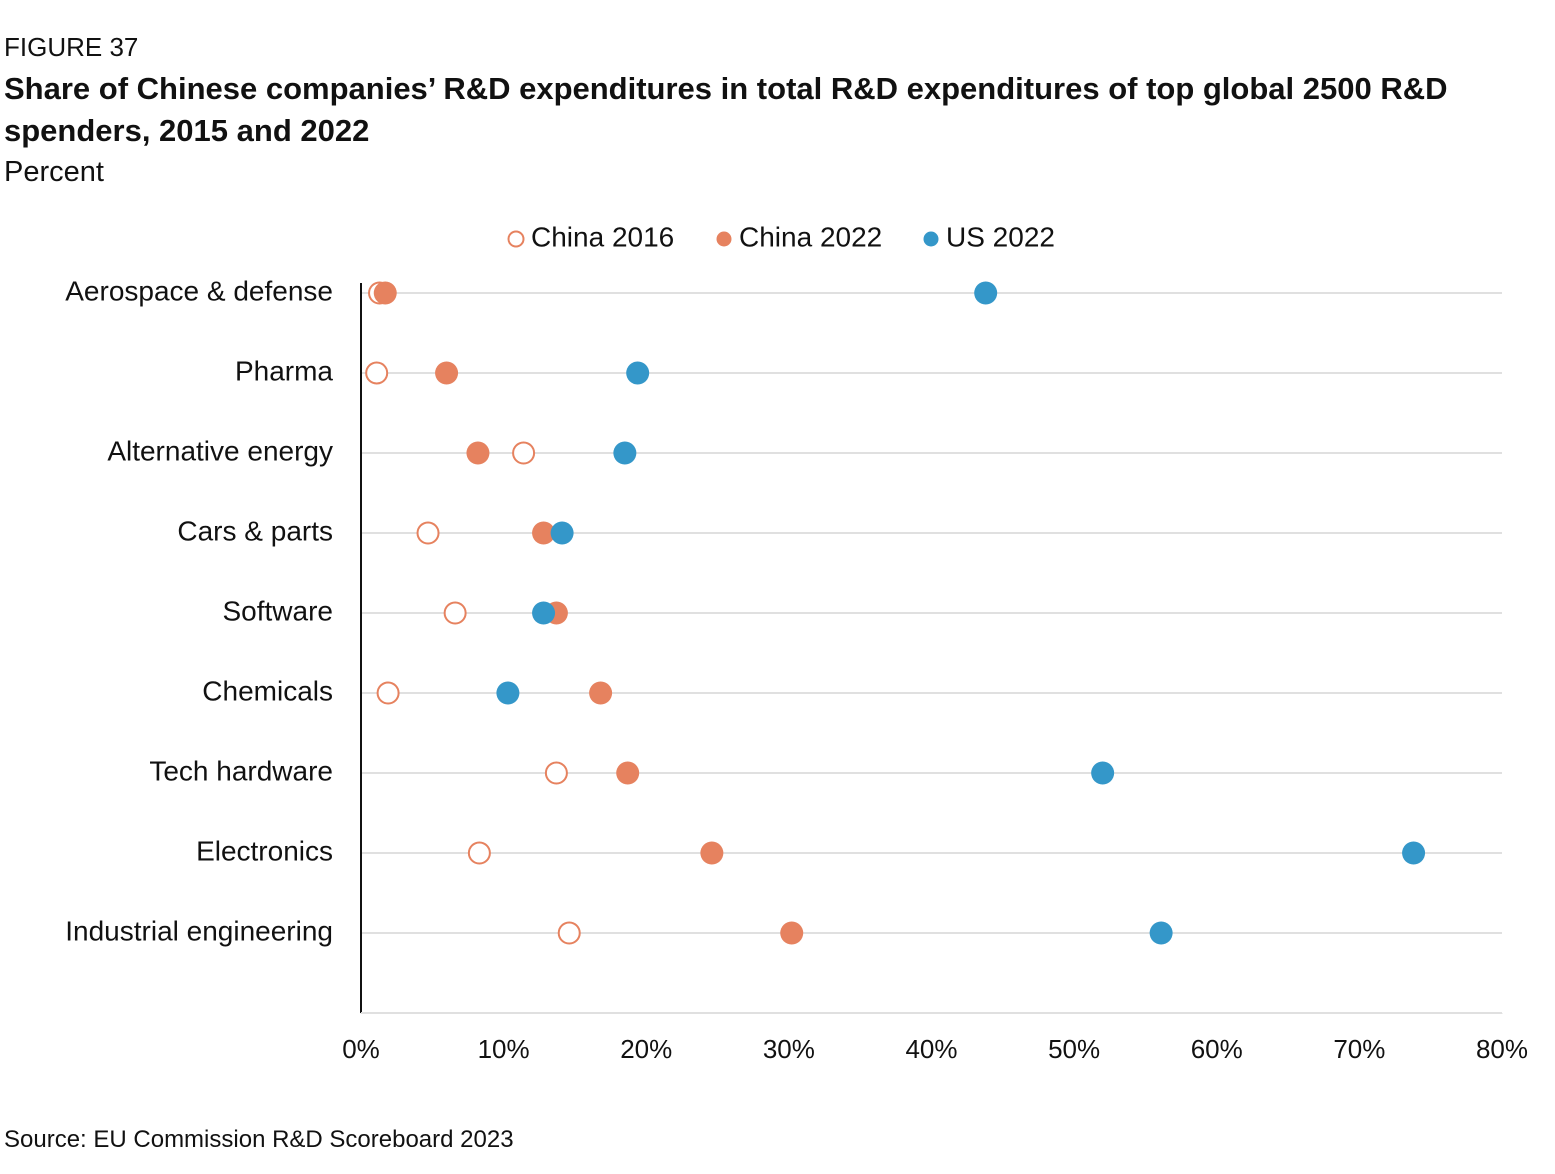 The height and width of the screenshot is (1174, 1555). I want to click on x-tick-label: 60%, so click(1217, 1049).